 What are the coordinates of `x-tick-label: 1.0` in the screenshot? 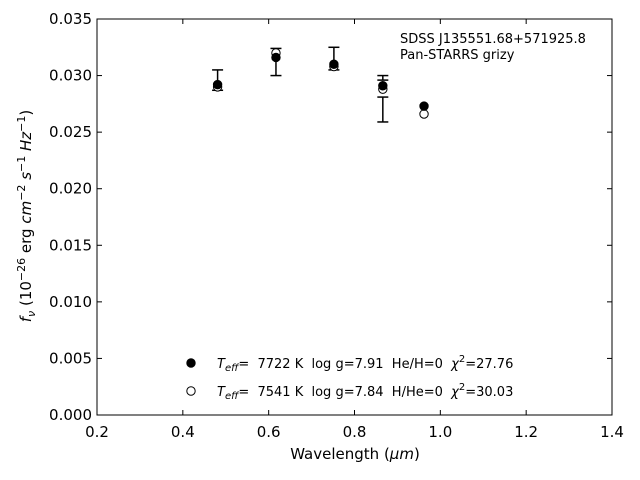 It's located at (440, 432).